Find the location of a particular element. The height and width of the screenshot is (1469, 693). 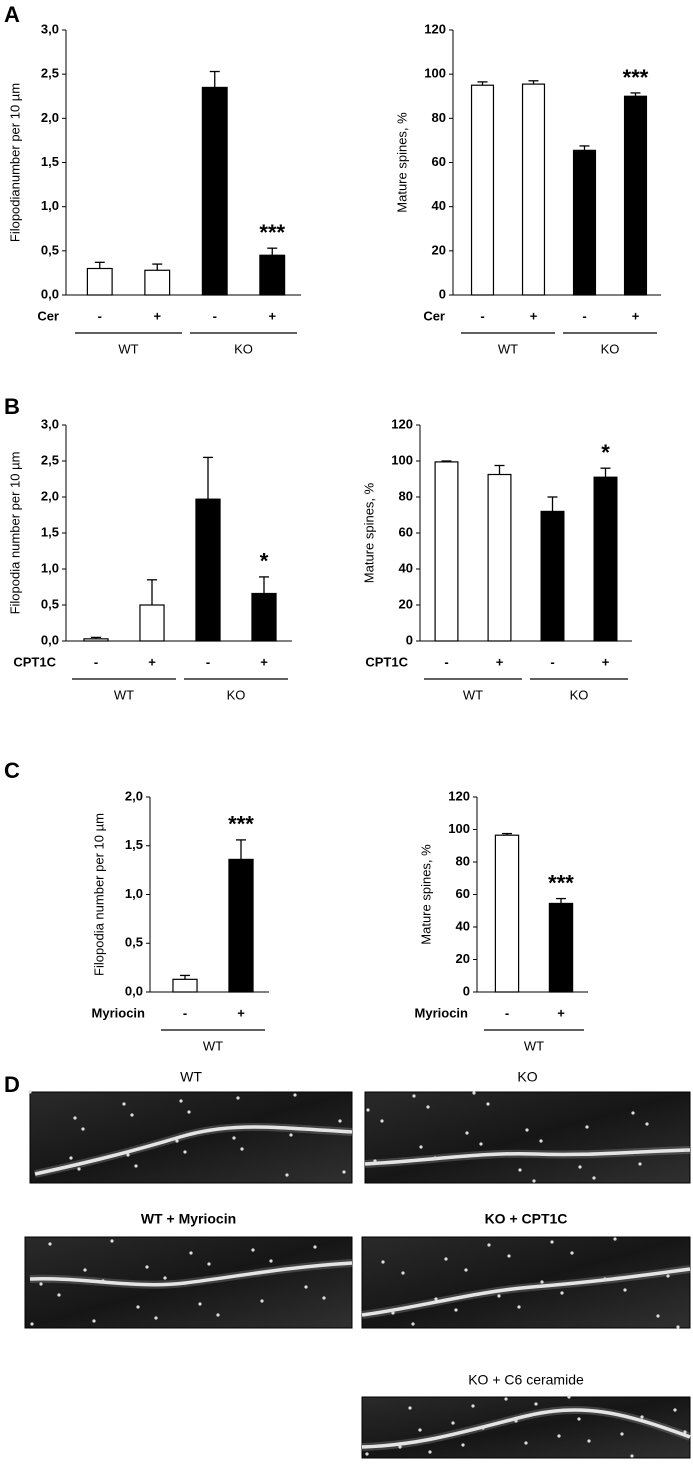

treatment-label: Cer is located at coordinates (48, 315).